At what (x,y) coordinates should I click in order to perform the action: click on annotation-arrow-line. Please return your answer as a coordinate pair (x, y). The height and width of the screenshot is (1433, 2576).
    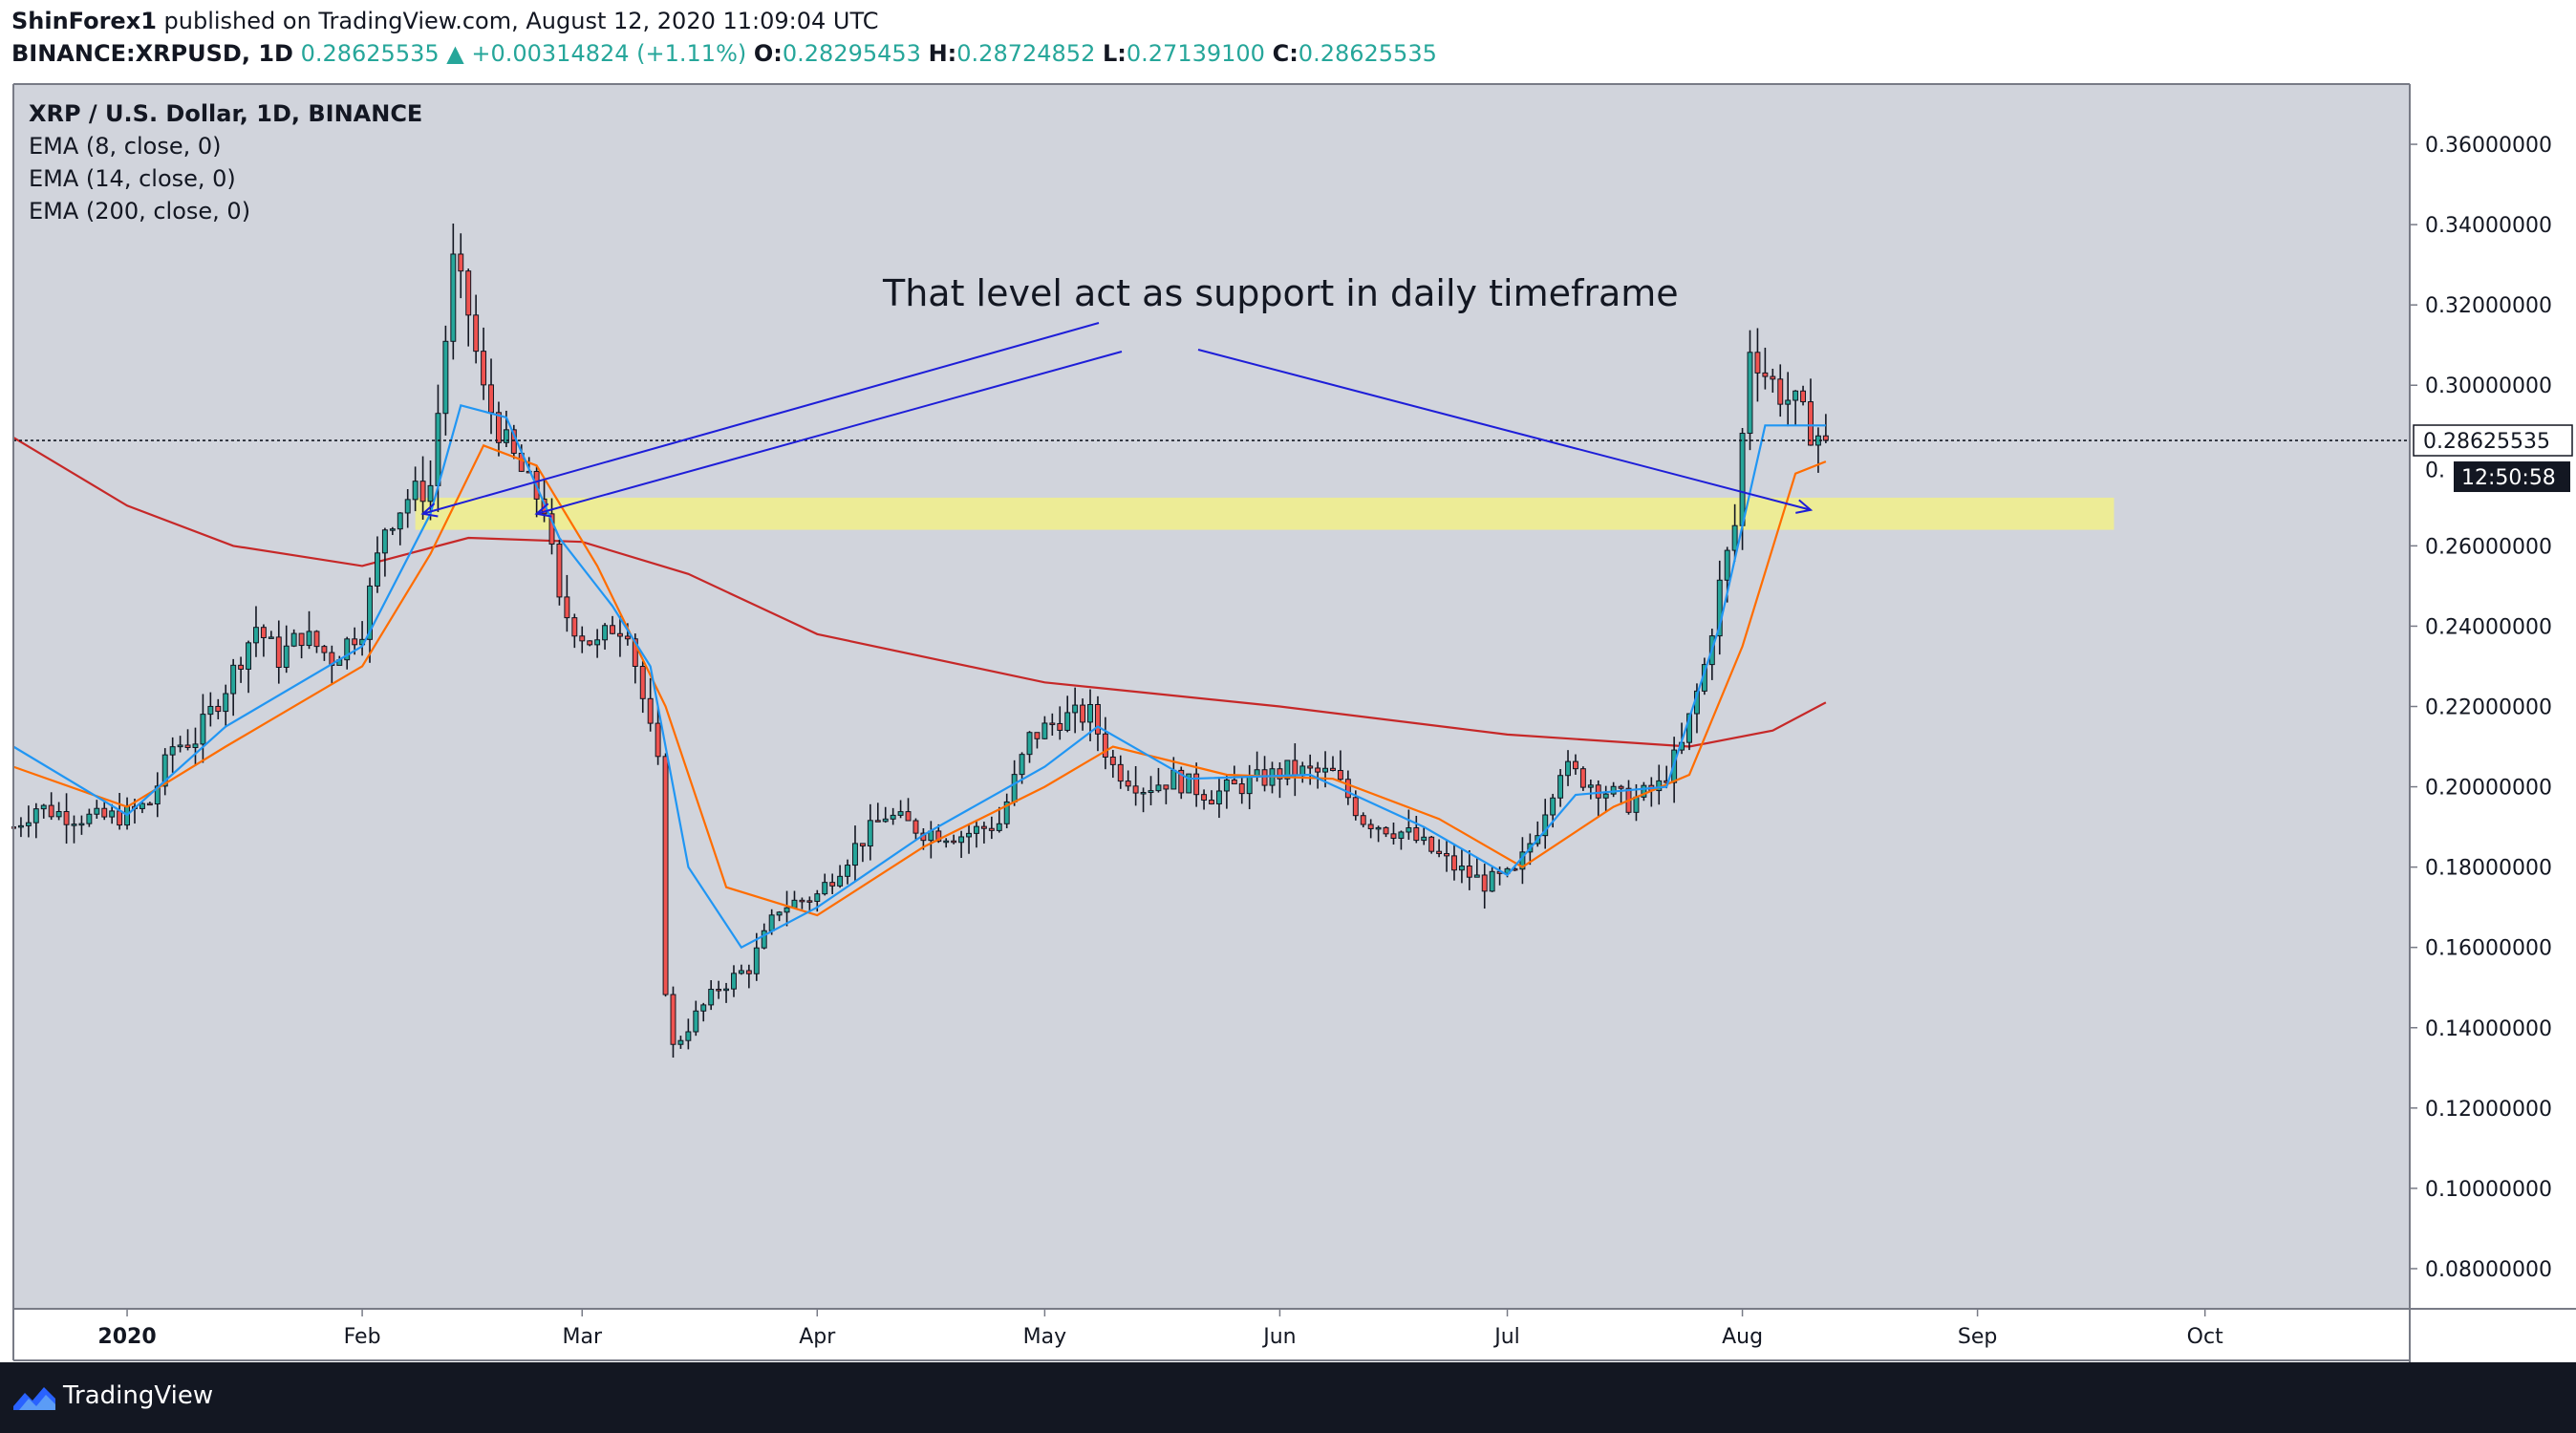
    Looking at the image, I should click on (1504, 430).